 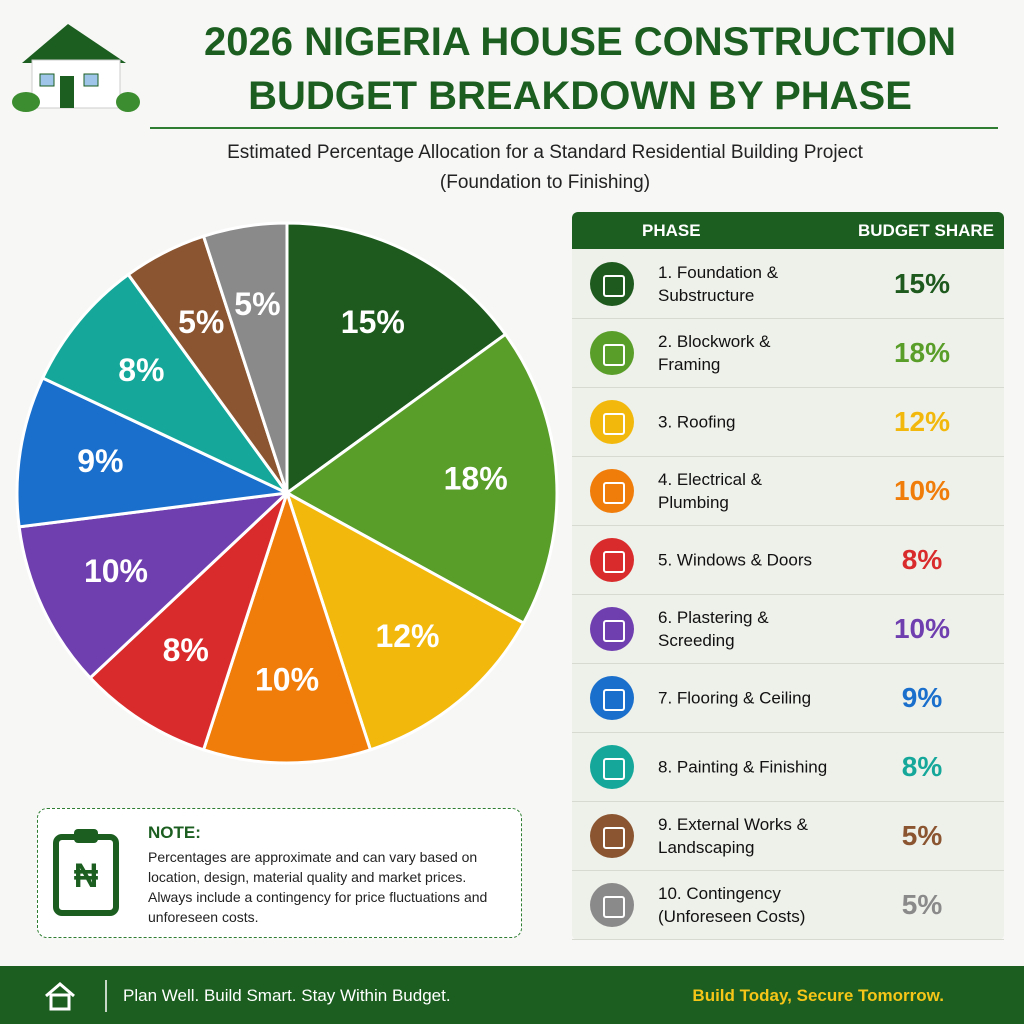 I want to click on title-line-1: 2026 NIGERIA HOUSE CONSTRUCTION, so click(x=580, y=42).